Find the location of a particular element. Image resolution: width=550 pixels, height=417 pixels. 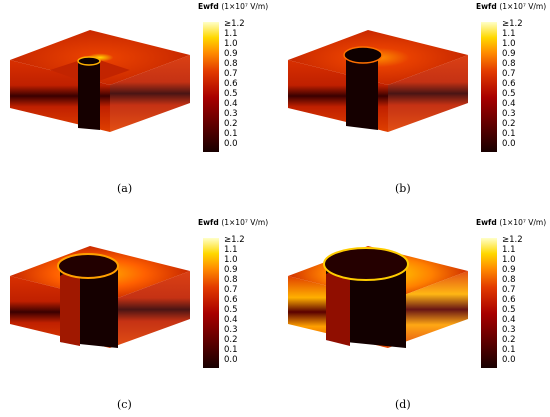

field-render-b is located at coordinates (378, 81).